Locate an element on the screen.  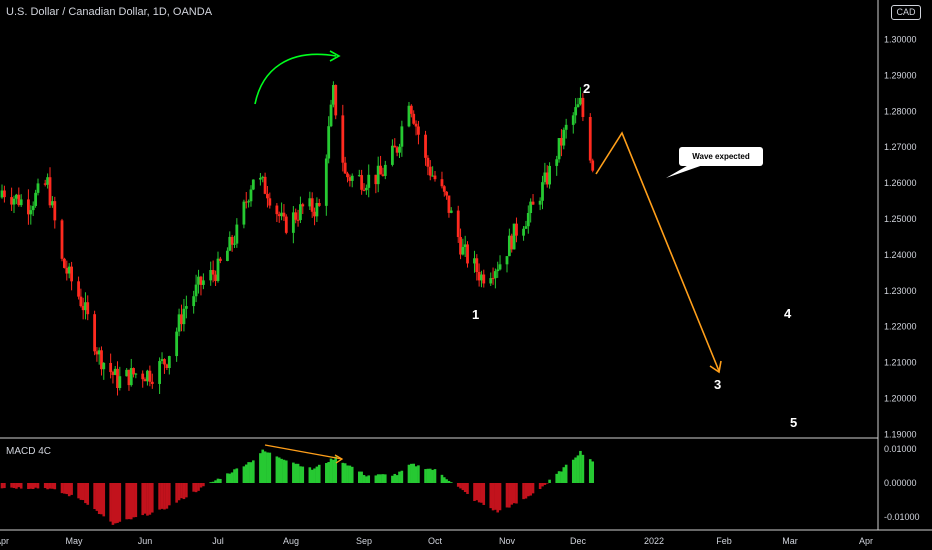
time-tick: Jun is located at coordinates (145, 541).